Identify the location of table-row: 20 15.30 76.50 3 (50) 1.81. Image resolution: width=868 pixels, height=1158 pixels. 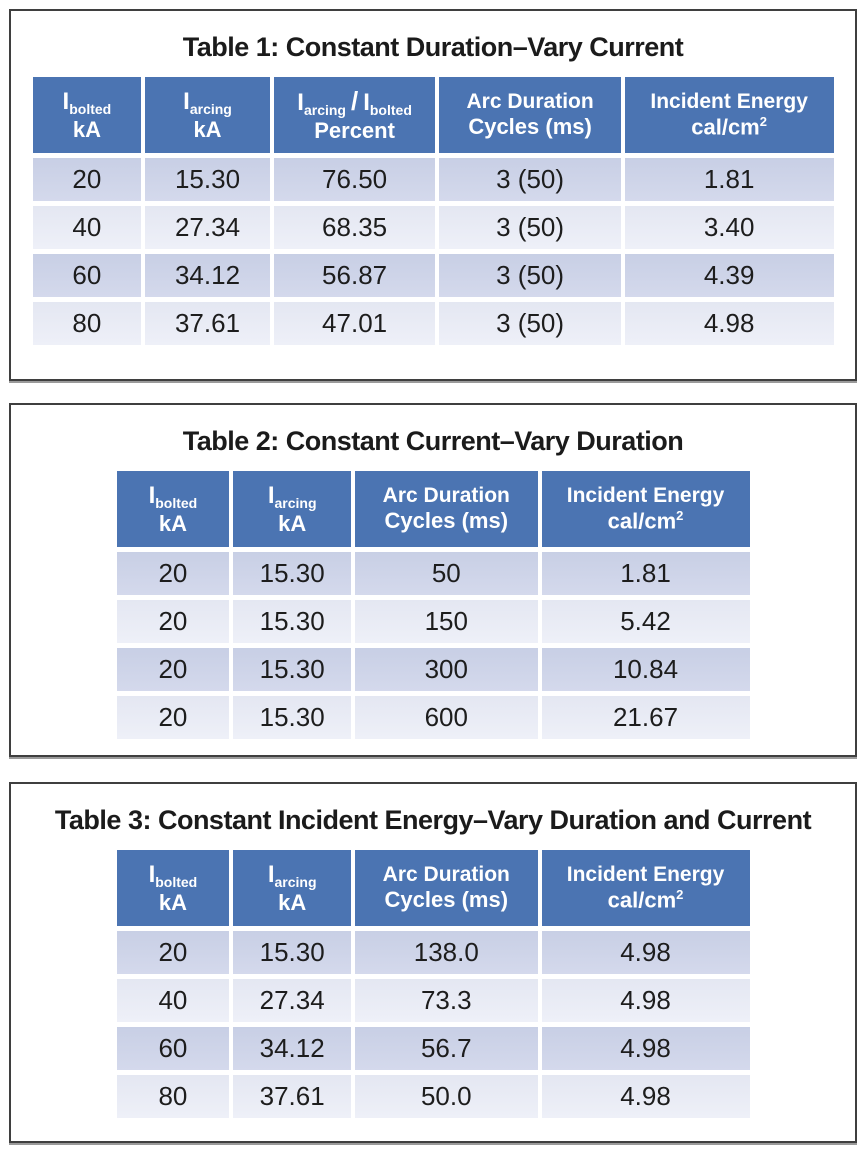
(433, 180).